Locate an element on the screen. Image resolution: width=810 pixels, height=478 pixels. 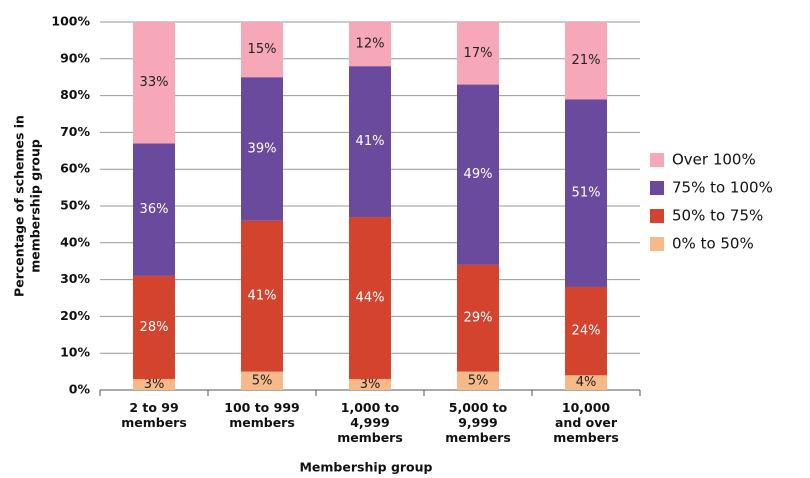
x-tick-label: 5,000 to 9,999 members is located at coordinates (478, 422).